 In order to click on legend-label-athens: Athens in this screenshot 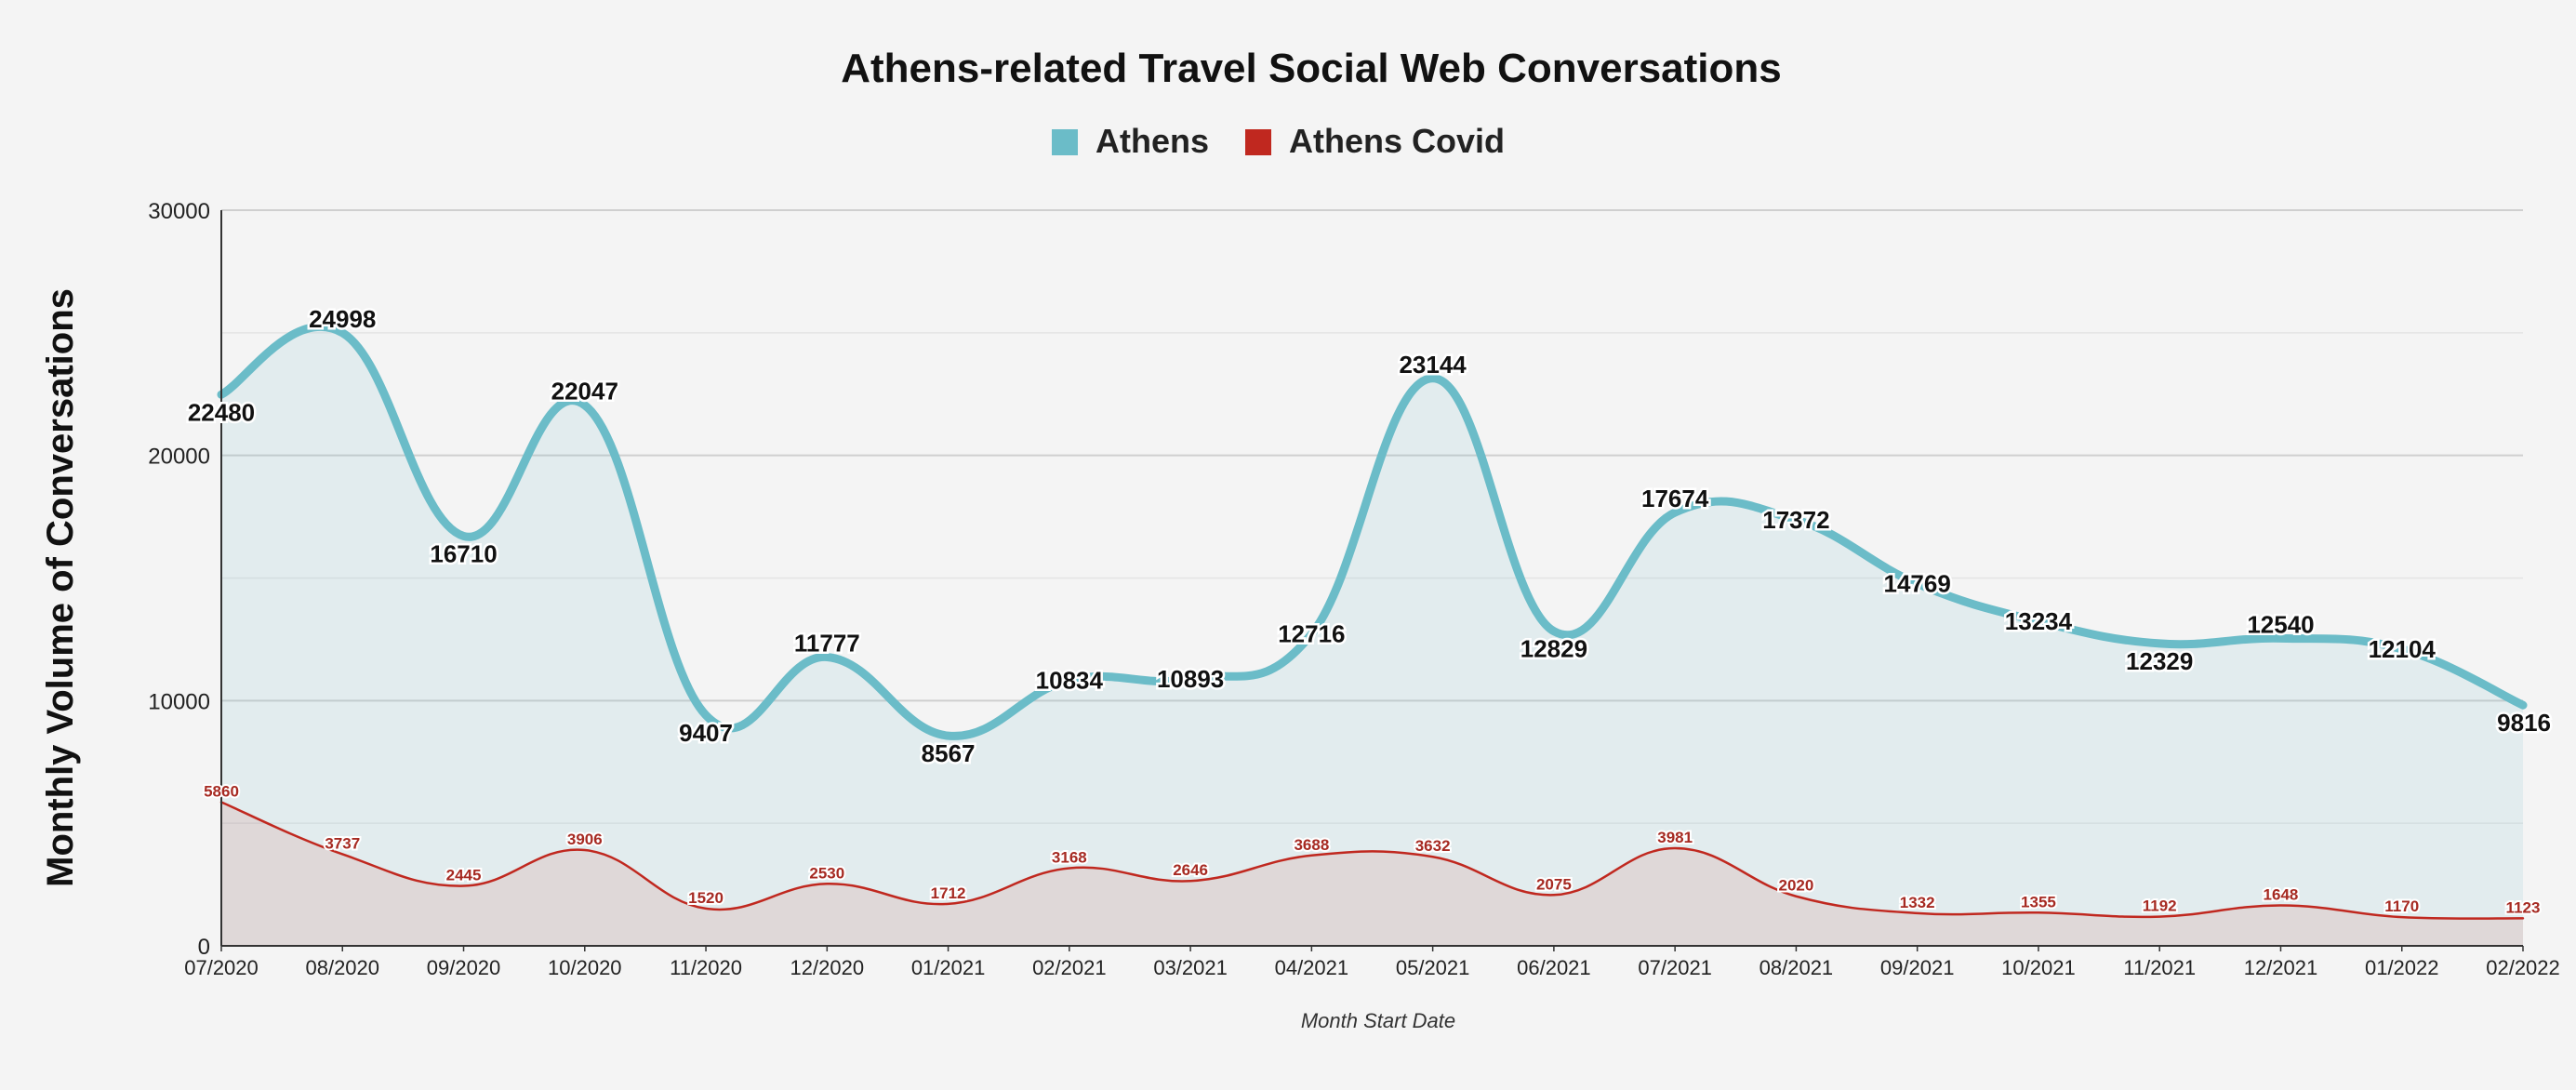, I will do `click(1152, 141)`.